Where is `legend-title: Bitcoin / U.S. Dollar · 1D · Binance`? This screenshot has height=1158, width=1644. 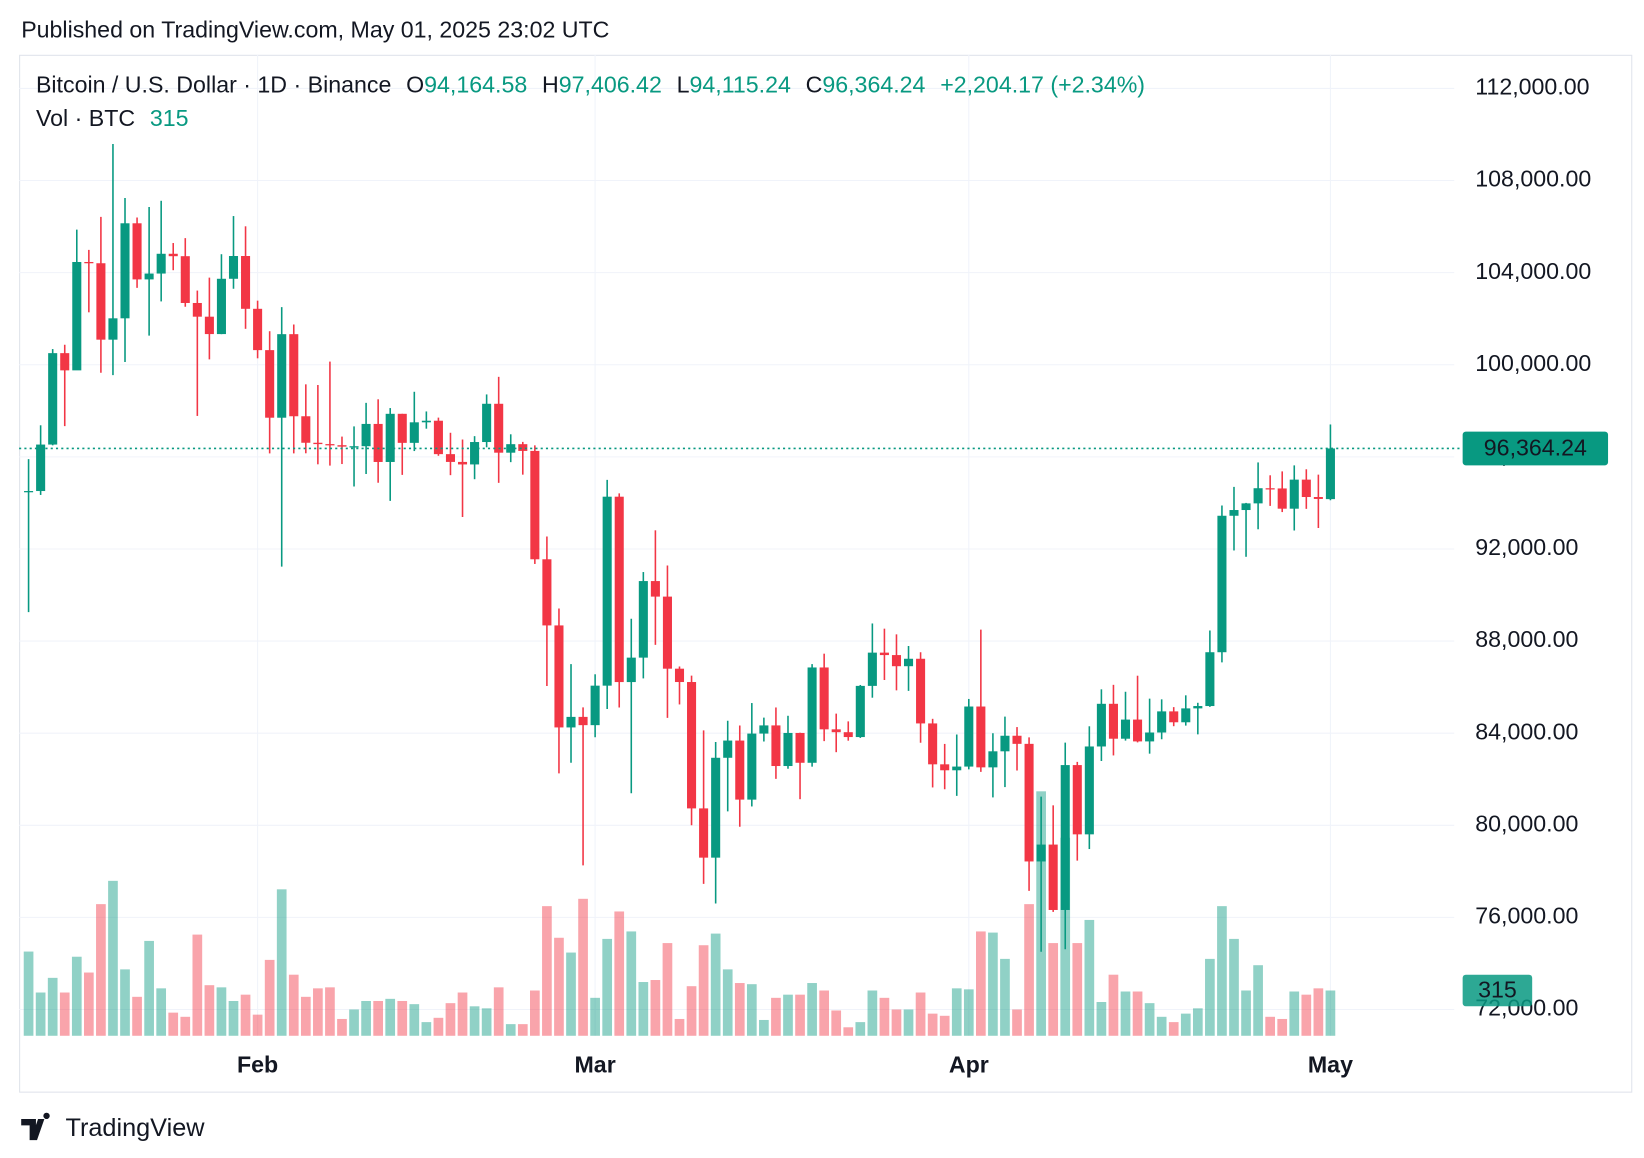
legend-title: Bitcoin / U.S. Dollar · 1D · Binance is located at coordinates (213, 85).